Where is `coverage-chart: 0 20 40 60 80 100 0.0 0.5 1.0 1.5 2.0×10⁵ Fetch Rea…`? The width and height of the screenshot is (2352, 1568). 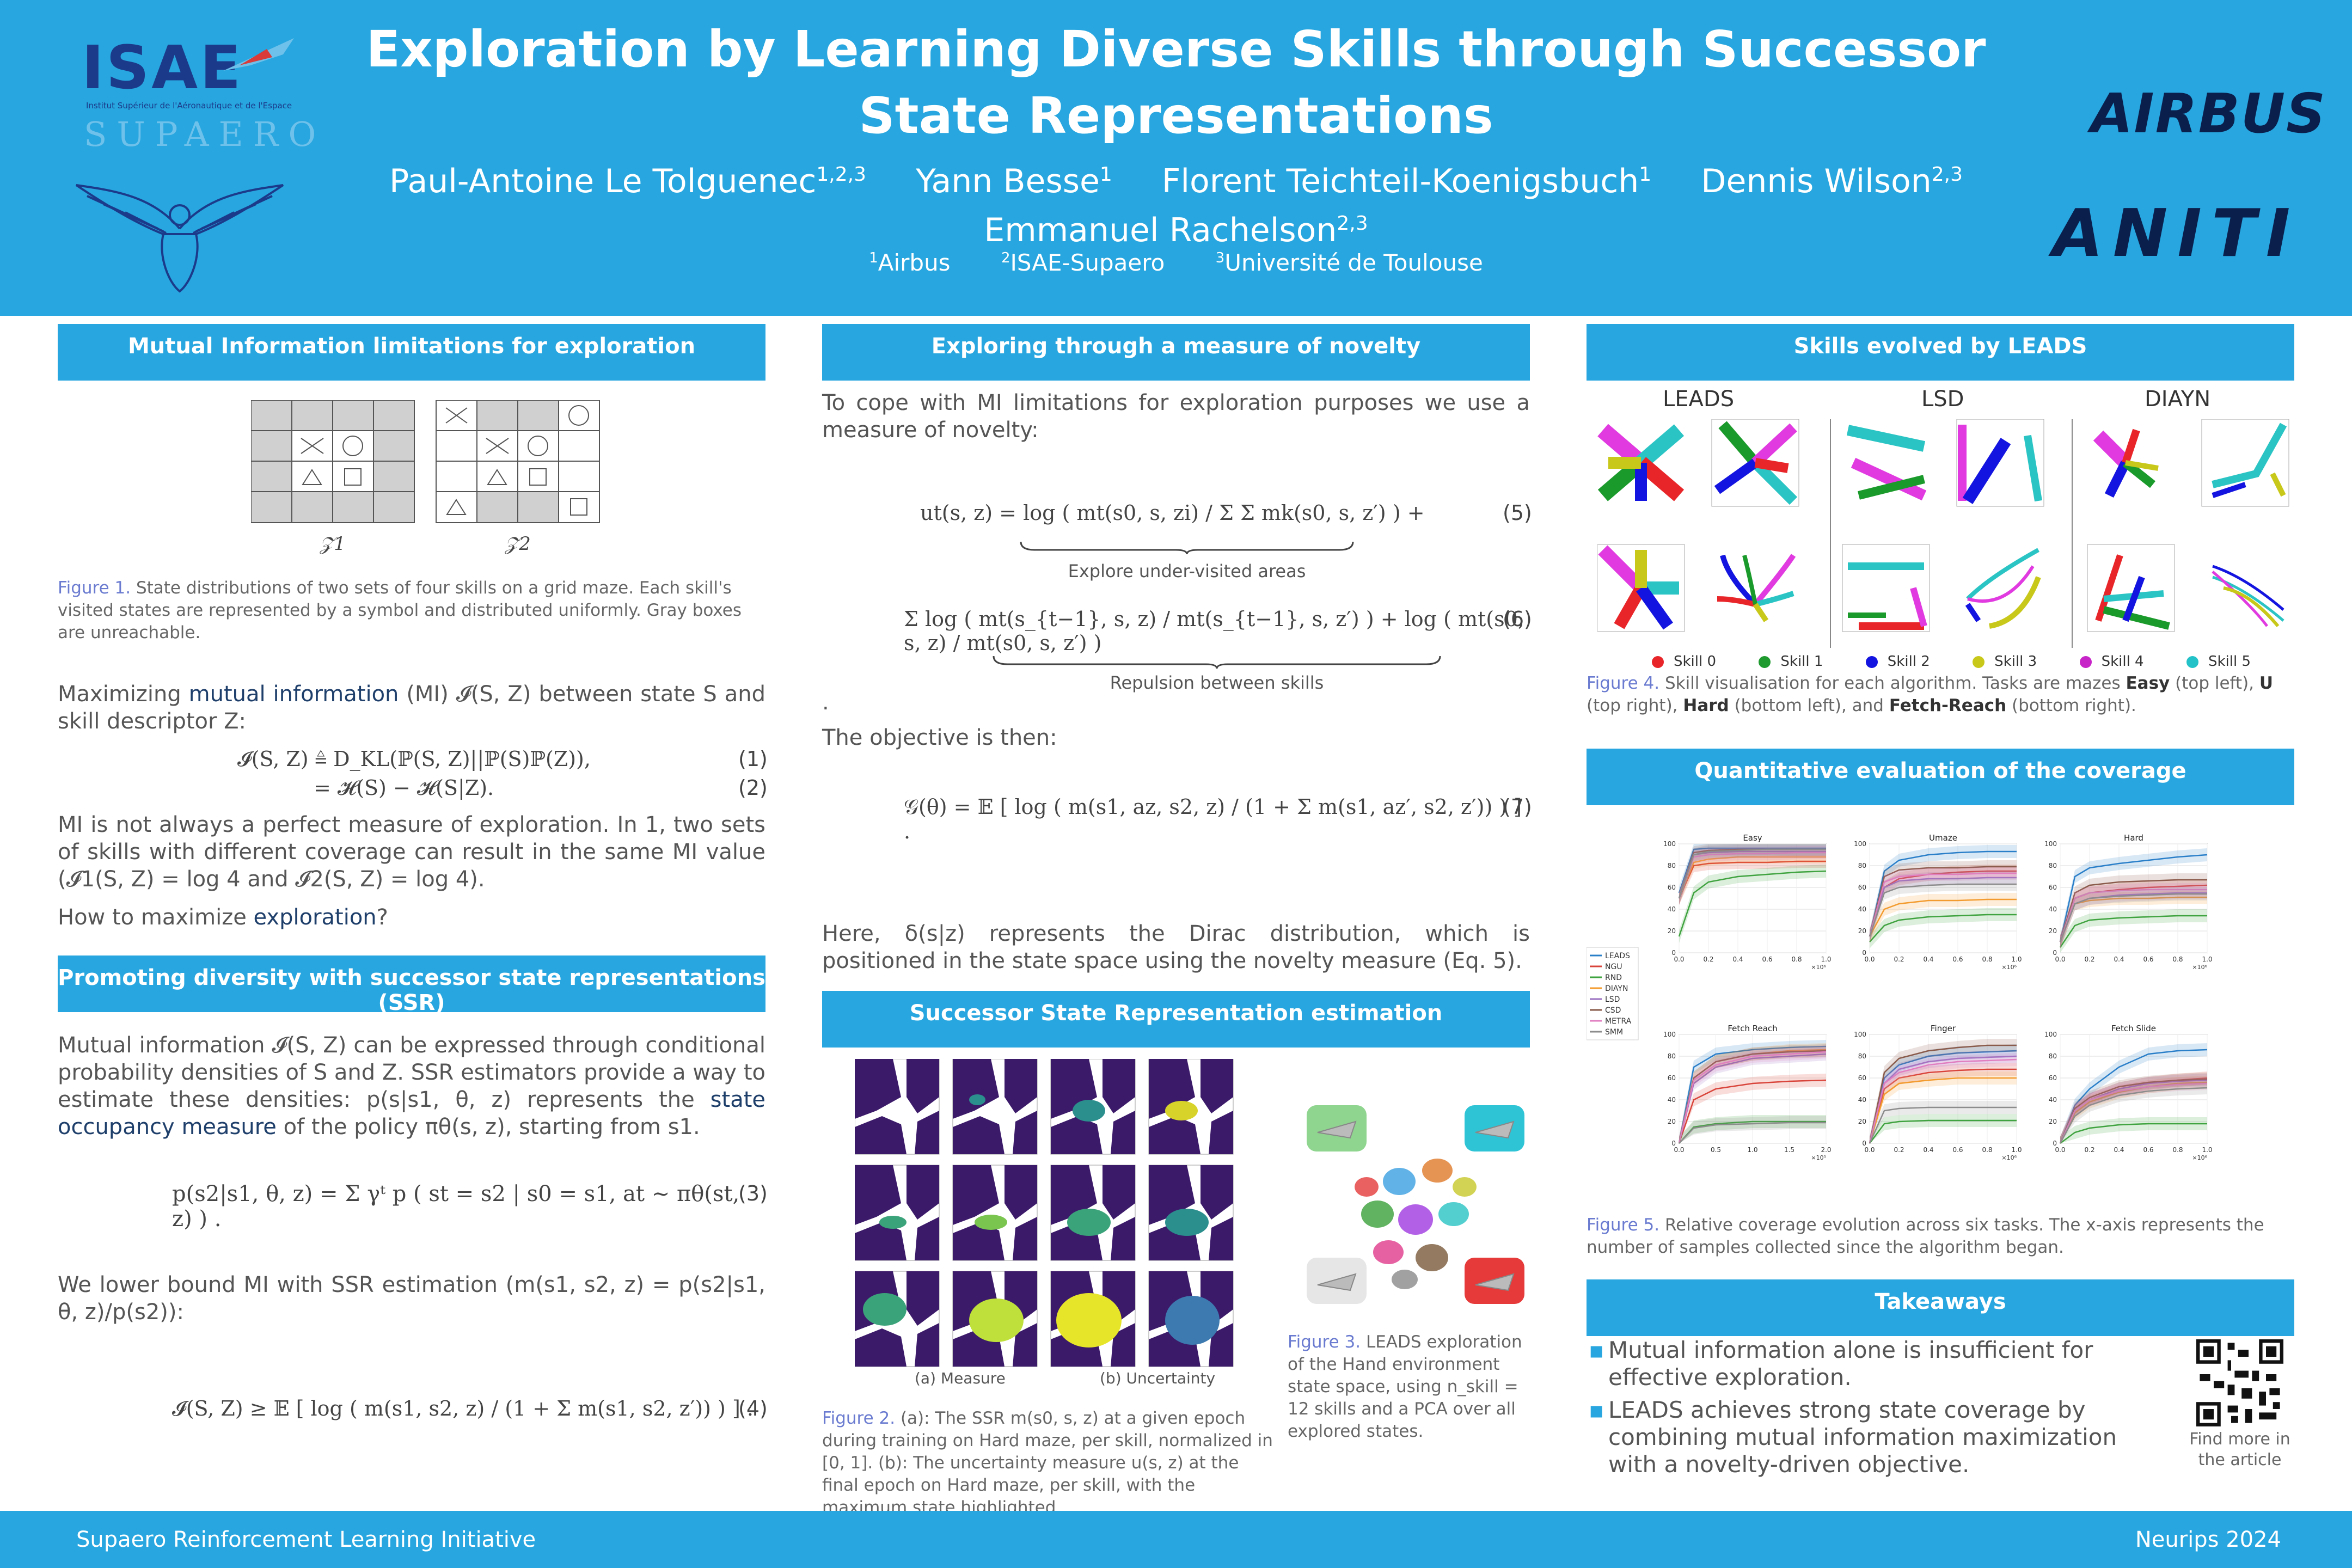 coverage-chart: 0 20 40 60 80 100 0.0 0.5 1.0 1.5 2.0×10⁵ Fetch Rea… is located at coordinates (1747, 1092).